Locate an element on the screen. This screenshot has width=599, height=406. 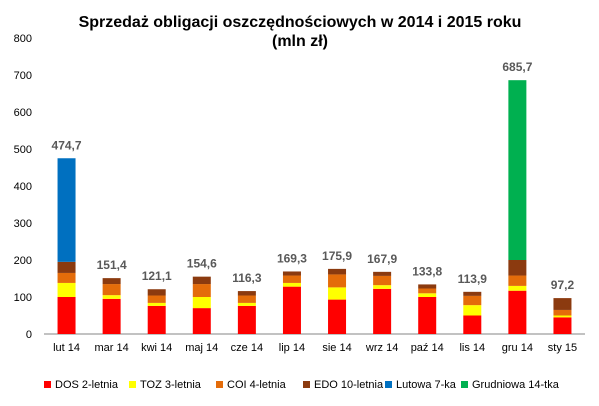
x-tick-label: sty 15 is located at coordinates (562, 348).